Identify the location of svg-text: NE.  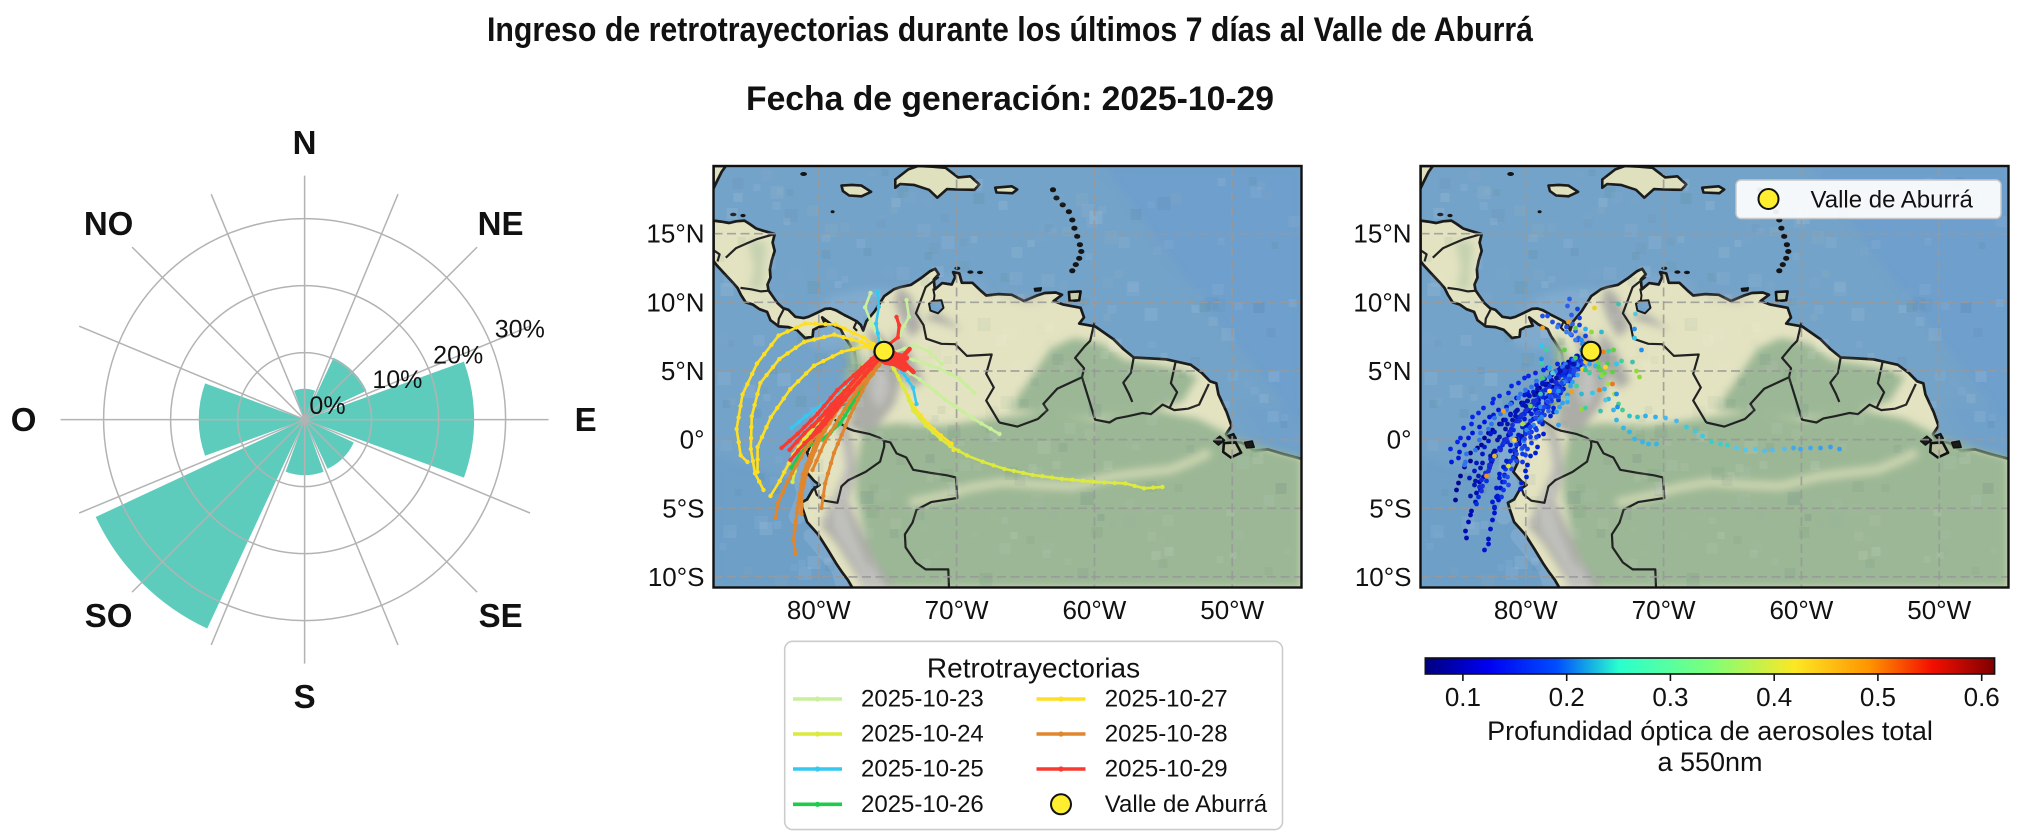
(501, 223).